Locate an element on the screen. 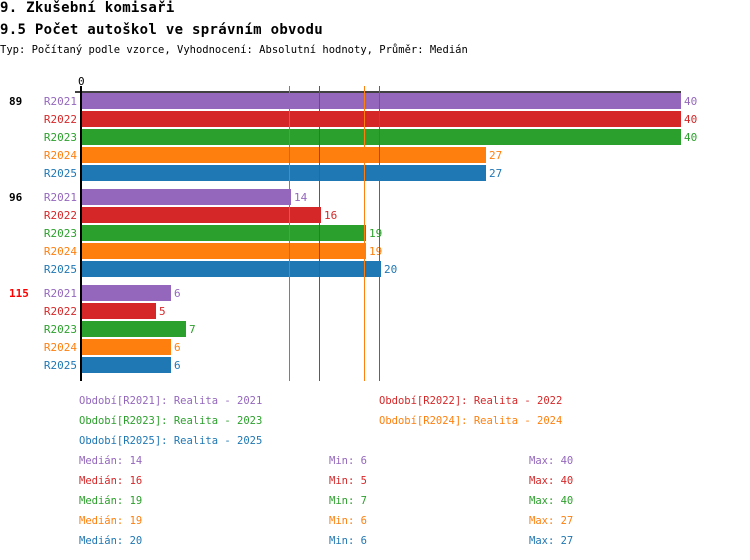 The height and width of the screenshot is (560, 750). legend-item: Období[R2022]: Realita - 2022 is located at coordinates (471, 401).